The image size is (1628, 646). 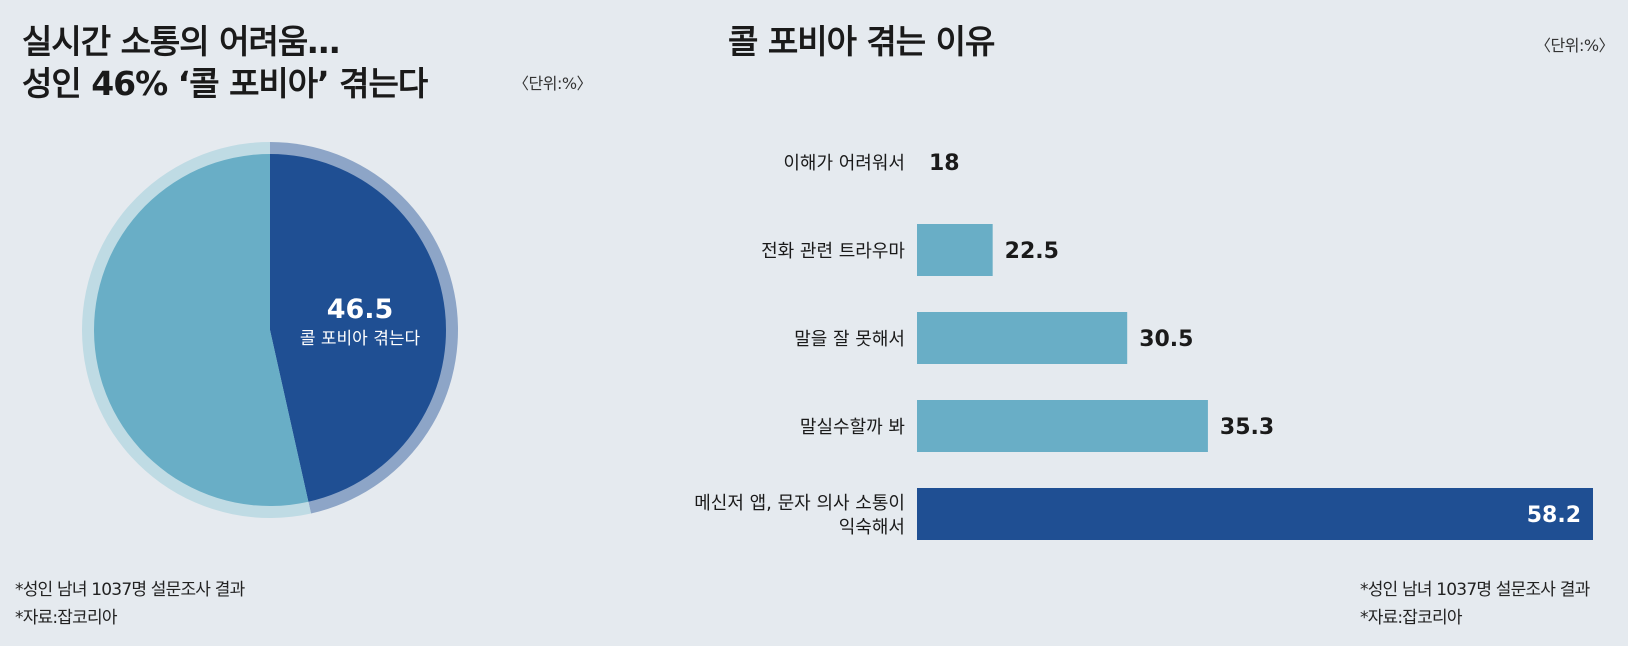 What do you see at coordinates (861, 41) in the screenshot?
I see `bar-title: 콜 포비아 겪는 이유` at bounding box center [861, 41].